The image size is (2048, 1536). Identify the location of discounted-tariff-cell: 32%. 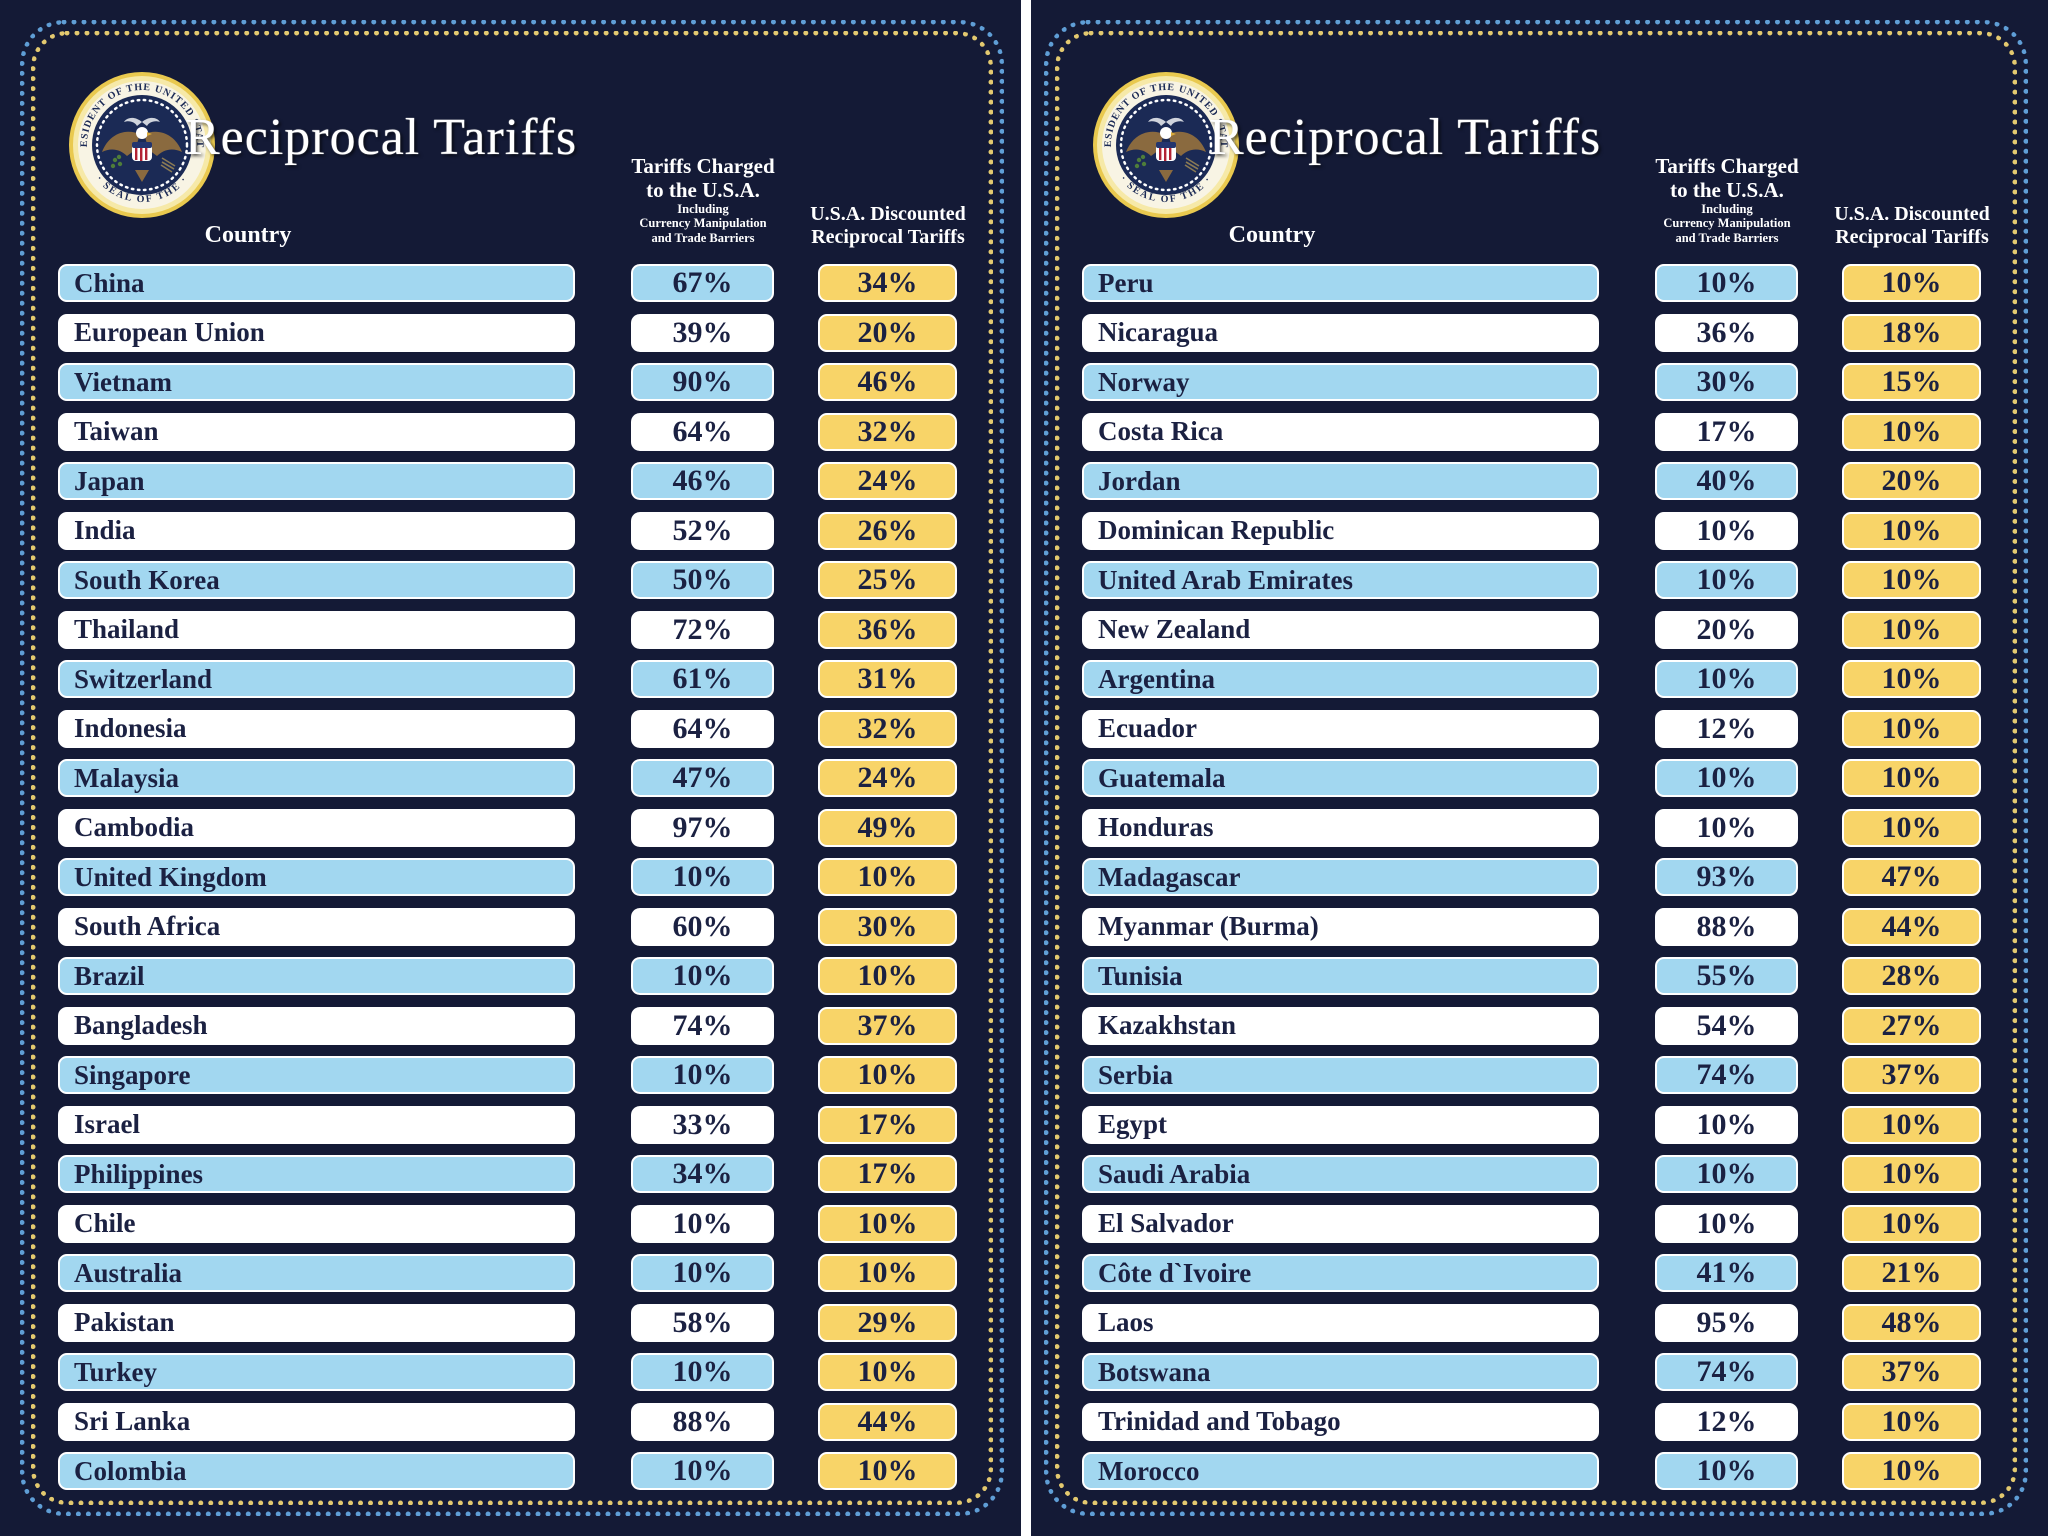
(887, 431).